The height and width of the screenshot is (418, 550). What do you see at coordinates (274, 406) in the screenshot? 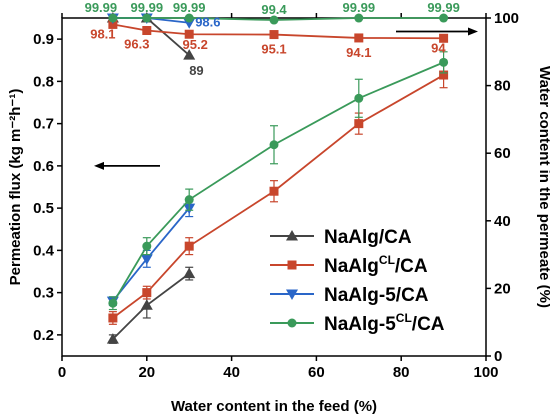
I see `x-axis-title: Water content in the feed (%)` at bounding box center [274, 406].